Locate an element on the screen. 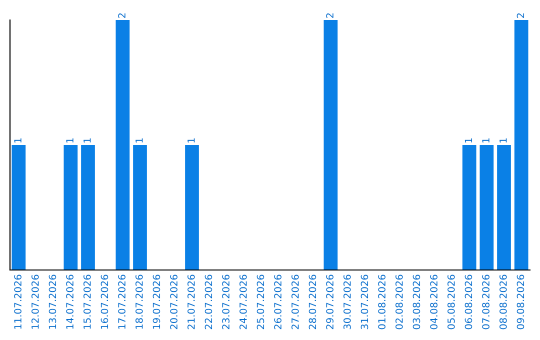  x-tick-label: 09.08.2026 is located at coordinates (520, 302).